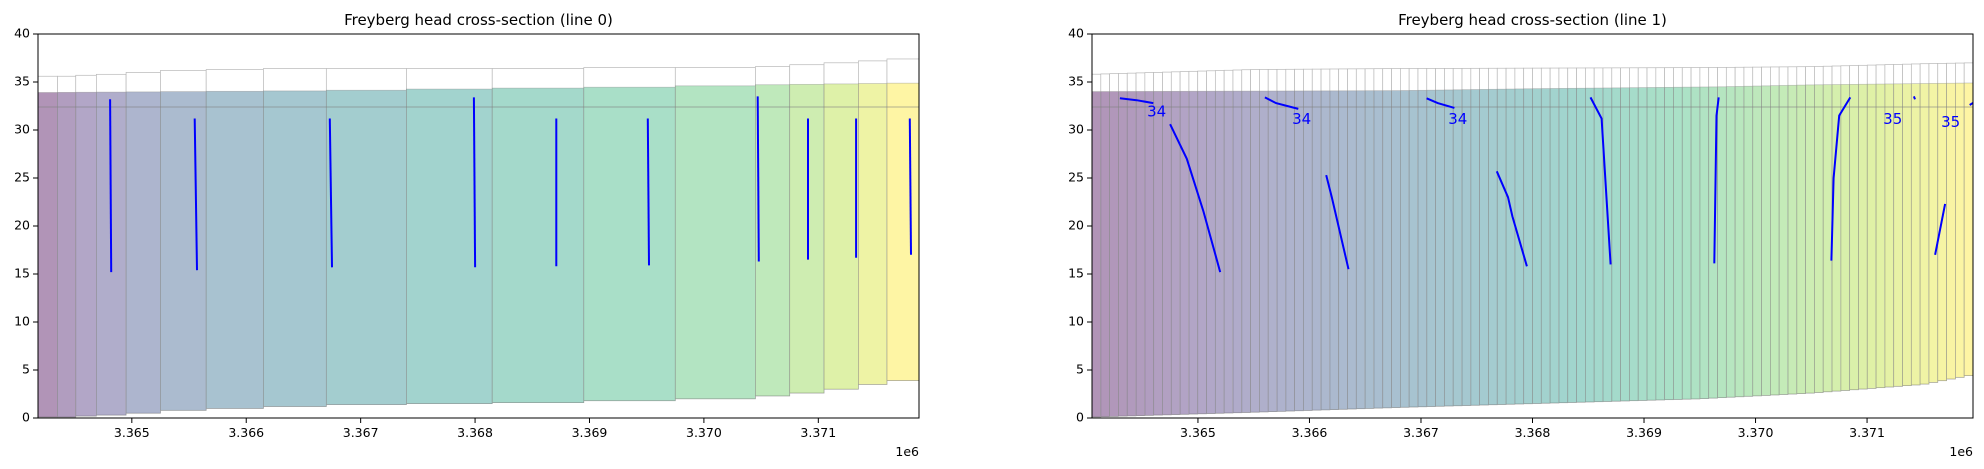 The width and height of the screenshot is (1984, 469). What do you see at coordinates (1867, 432) in the screenshot?
I see `x-tick-label: 3.371` at bounding box center [1867, 432].